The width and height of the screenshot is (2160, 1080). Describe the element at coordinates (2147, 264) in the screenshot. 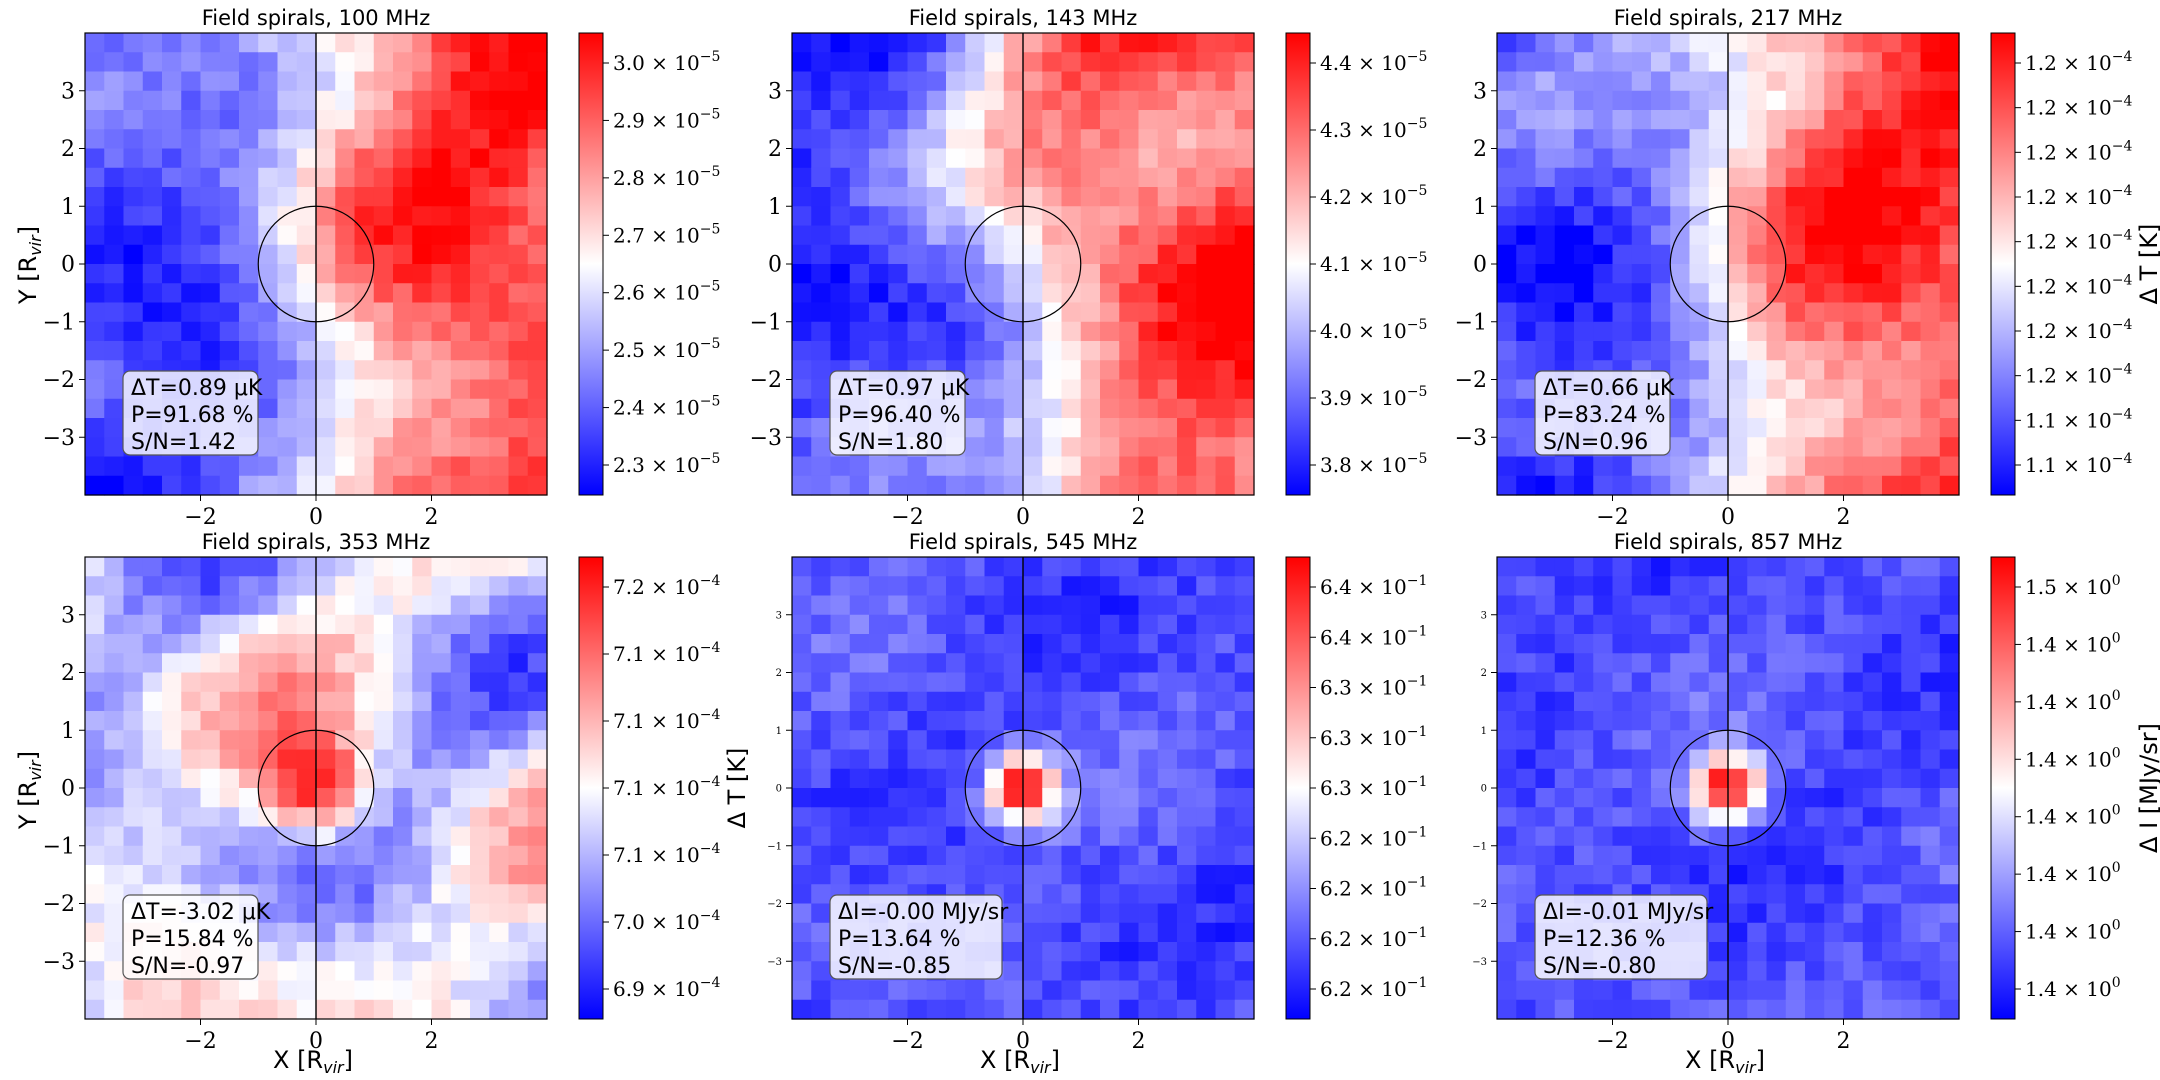

I see `colorbar-label-2: Δ T [K]` at that location.